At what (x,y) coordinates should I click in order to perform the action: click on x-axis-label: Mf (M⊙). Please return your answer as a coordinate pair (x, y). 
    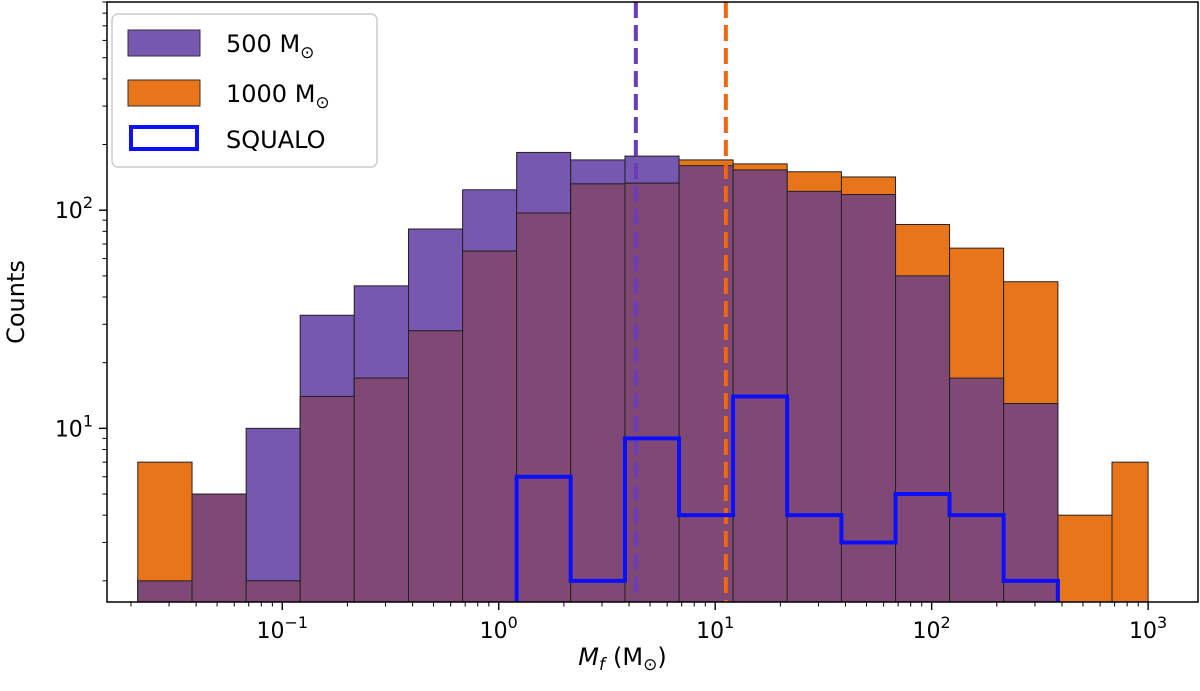
    Looking at the image, I should click on (622, 659).